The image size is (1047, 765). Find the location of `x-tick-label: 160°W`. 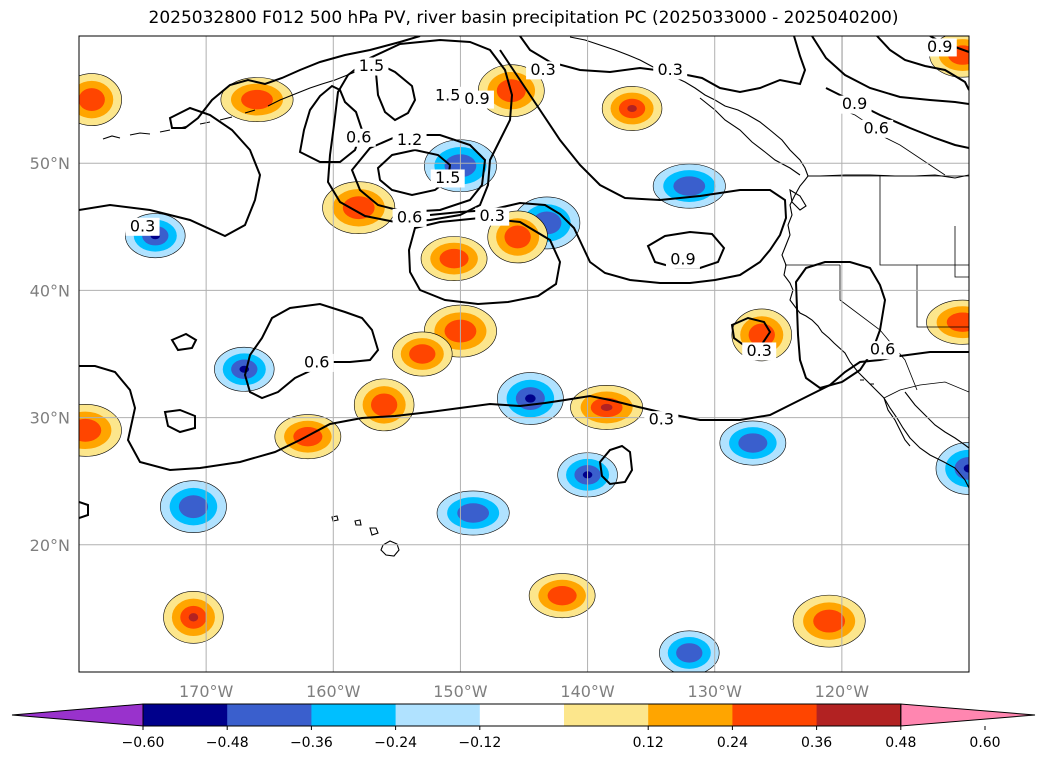

x-tick-label: 160°W is located at coordinates (333, 691).